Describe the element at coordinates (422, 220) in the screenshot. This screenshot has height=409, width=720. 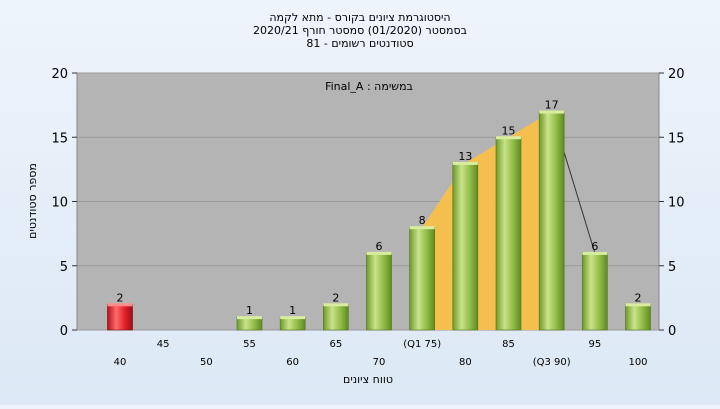
I see `bar-value-label: 8` at that location.